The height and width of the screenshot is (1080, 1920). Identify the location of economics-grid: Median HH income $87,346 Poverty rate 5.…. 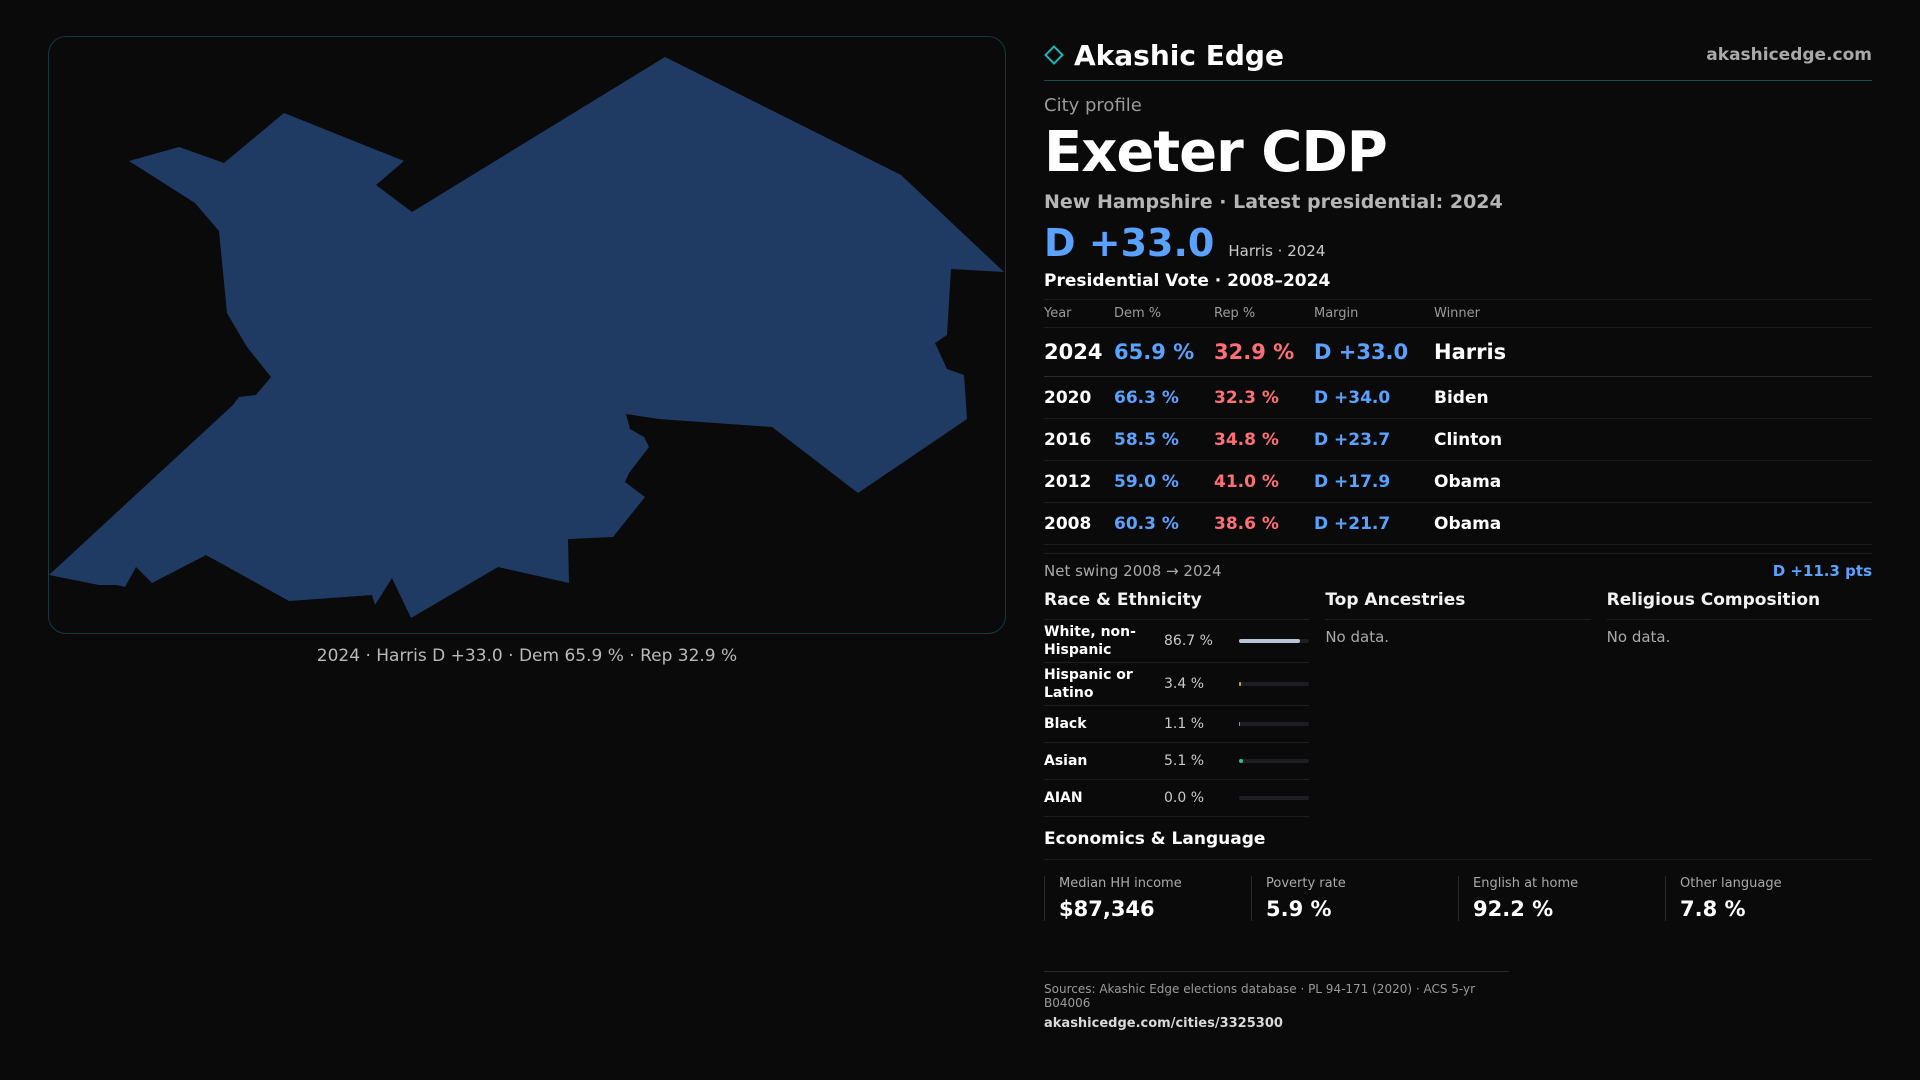
(1458, 898).